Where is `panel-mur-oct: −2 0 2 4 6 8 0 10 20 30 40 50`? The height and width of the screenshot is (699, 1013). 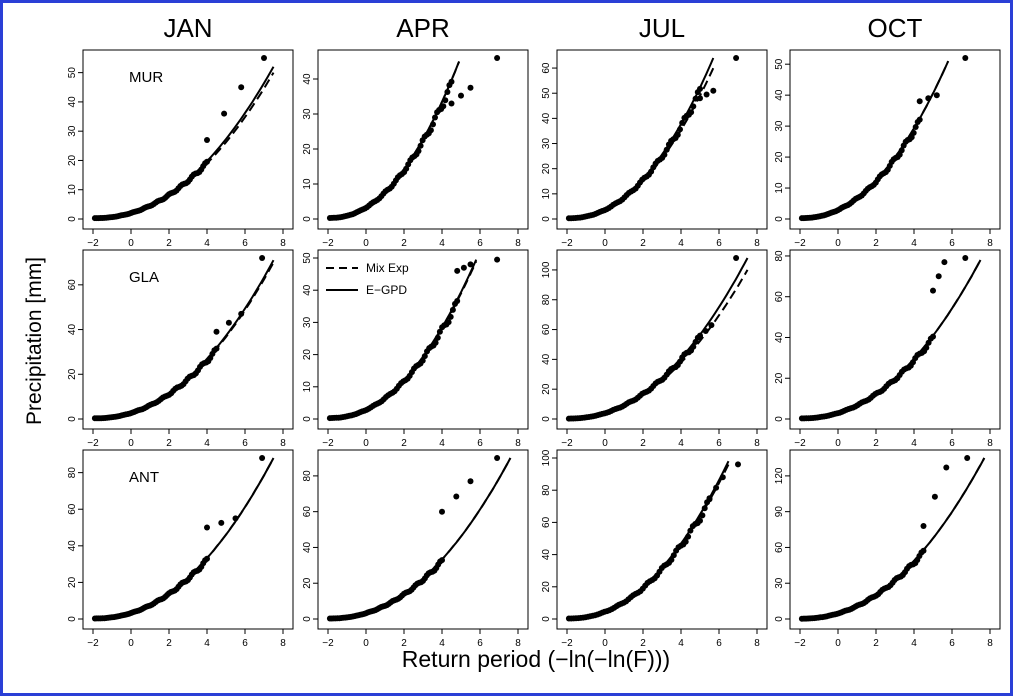 panel-mur-oct: −2 0 2 4 6 8 0 10 20 30 40 50 is located at coordinates (887, 149).